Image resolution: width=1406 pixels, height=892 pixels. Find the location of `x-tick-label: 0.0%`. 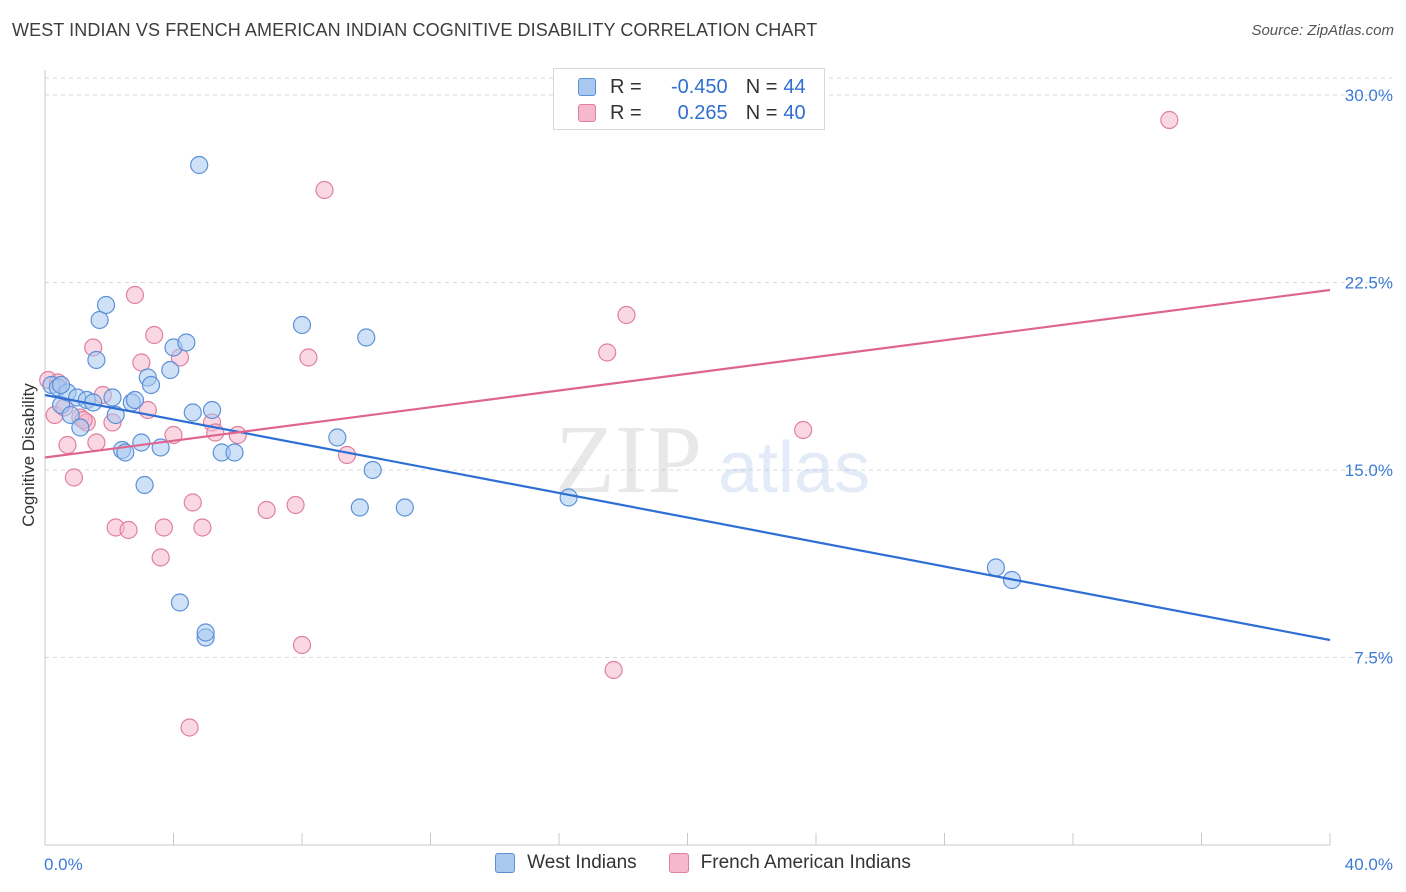

x-tick-label: 0.0% is located at coordinates (63, 864).